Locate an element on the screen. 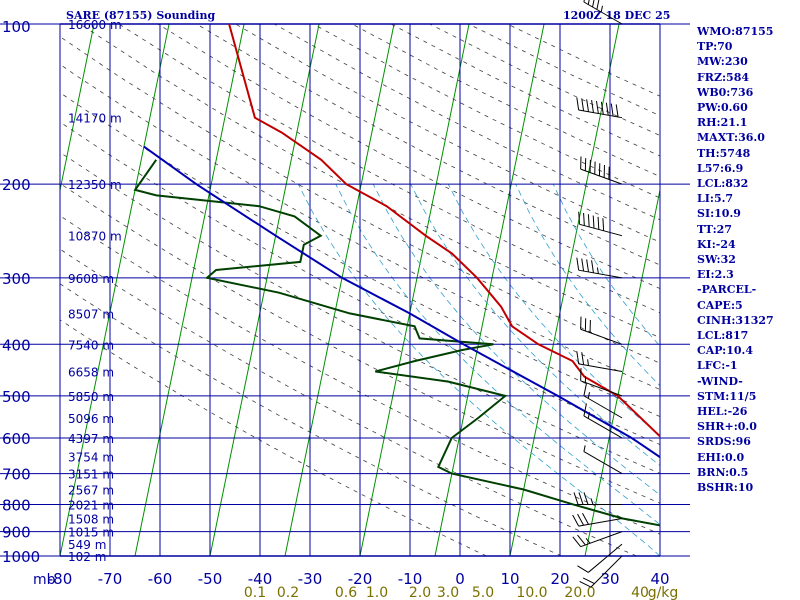 Image resolution: width=800 pixels, height=600 pixels. temperature-tick-label: -10 is located at coordinates (410, 579).